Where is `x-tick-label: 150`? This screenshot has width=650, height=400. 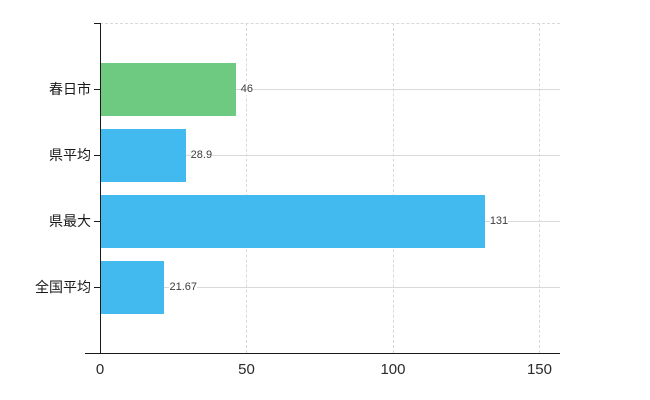 x-tick-label: 150 is located at coordinates (539, 369).